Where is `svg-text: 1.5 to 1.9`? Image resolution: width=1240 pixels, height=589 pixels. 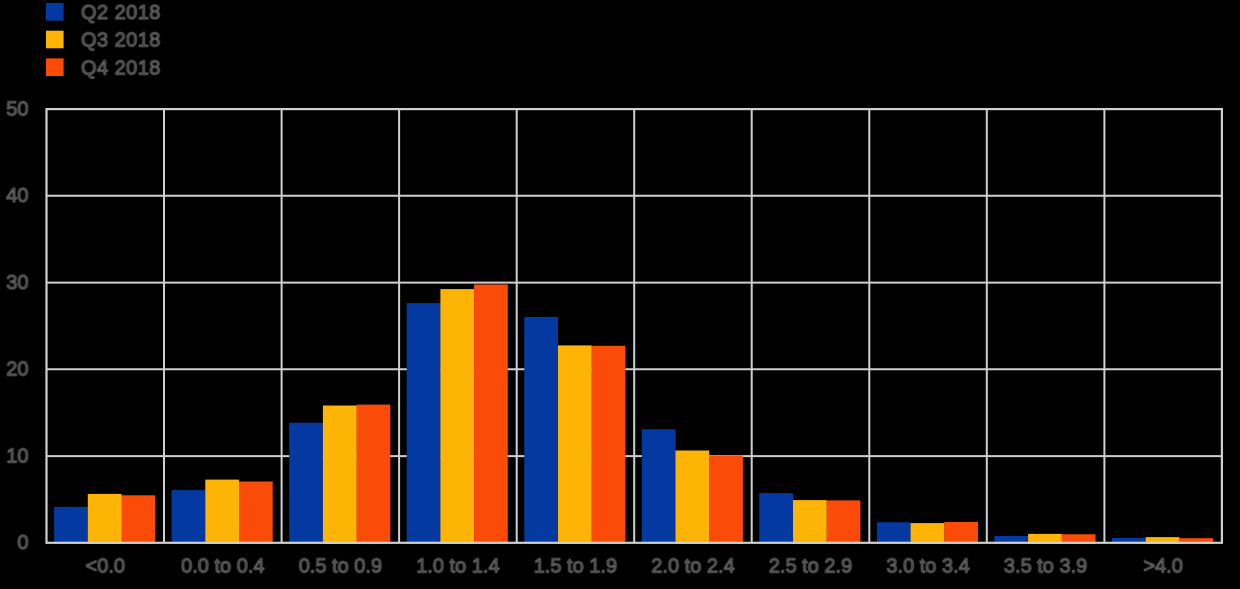
svg-text: 1.5 to 1.9 is located at coordinates (575, 567).